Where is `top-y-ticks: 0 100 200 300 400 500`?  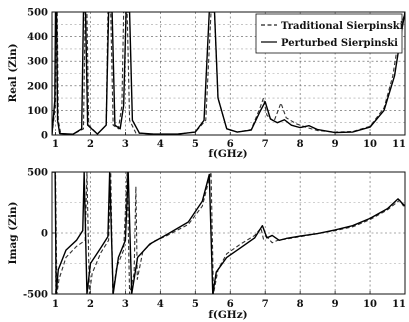
top-y-ticks: 0 100 200 300 400 500 is located at coordinates (41, 75).